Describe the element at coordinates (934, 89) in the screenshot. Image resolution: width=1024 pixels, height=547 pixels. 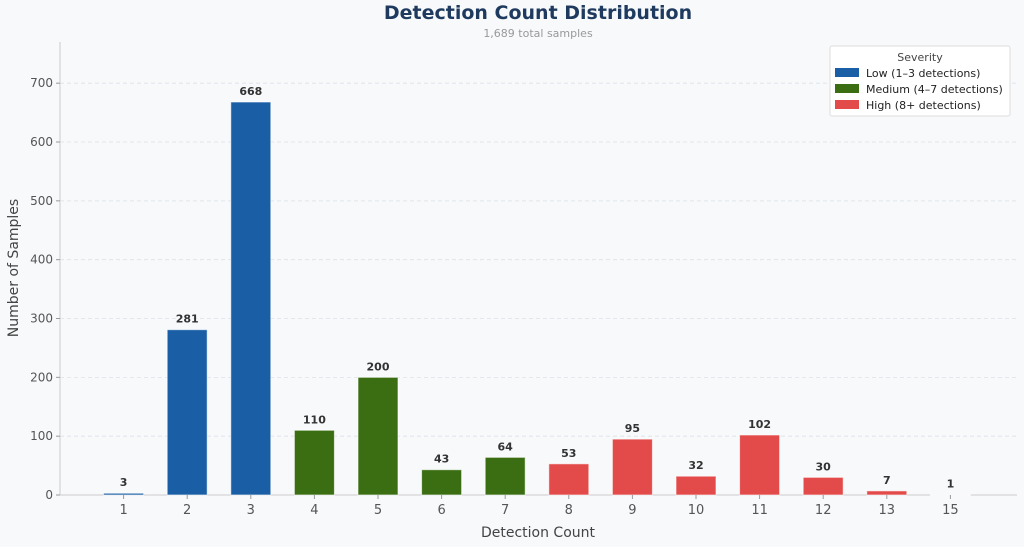
I see `legend-label-medium: Medium (4–7 detections)` at that location.